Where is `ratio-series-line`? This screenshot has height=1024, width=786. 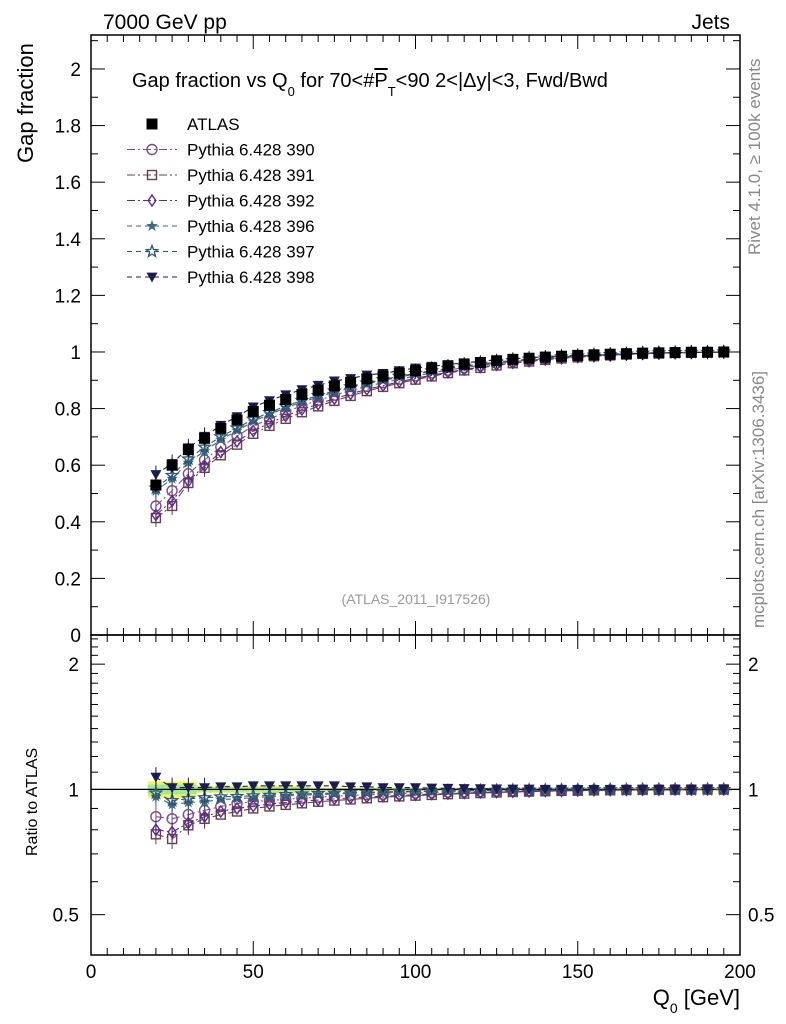 ratio-series-line is located at coordinates (439, 810).